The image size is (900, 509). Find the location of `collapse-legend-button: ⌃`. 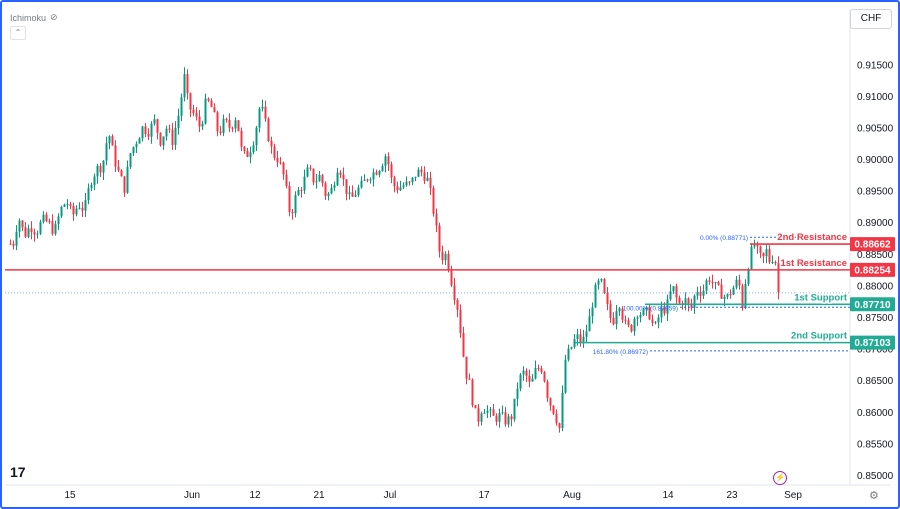

collapse-legend-button: ⌃ is located at coordinates (18, 33).